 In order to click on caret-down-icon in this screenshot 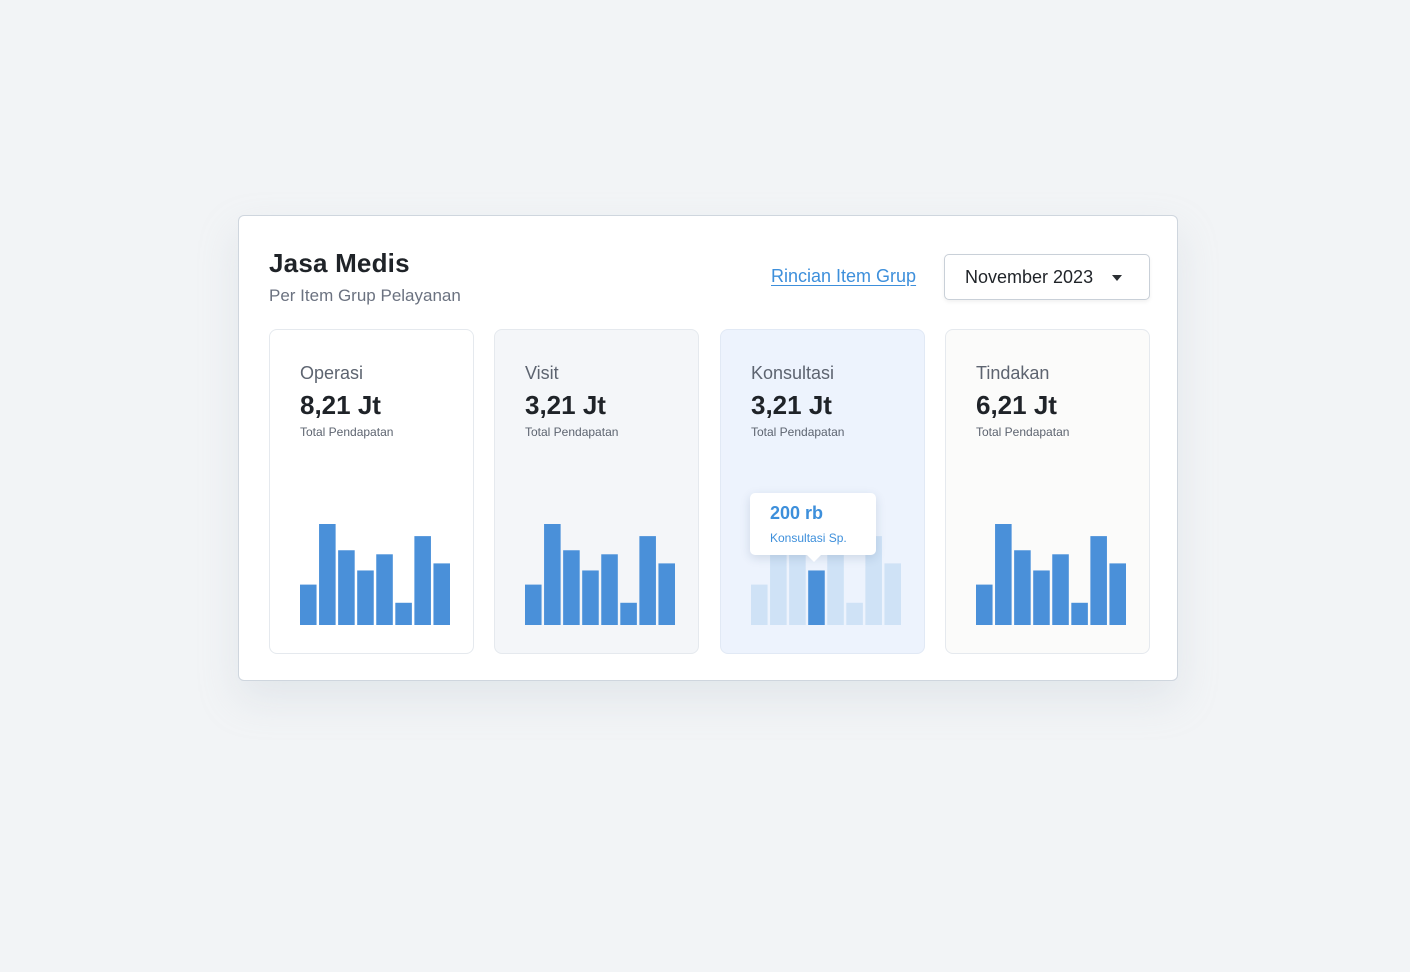, I will do `click(1117, 278)`.